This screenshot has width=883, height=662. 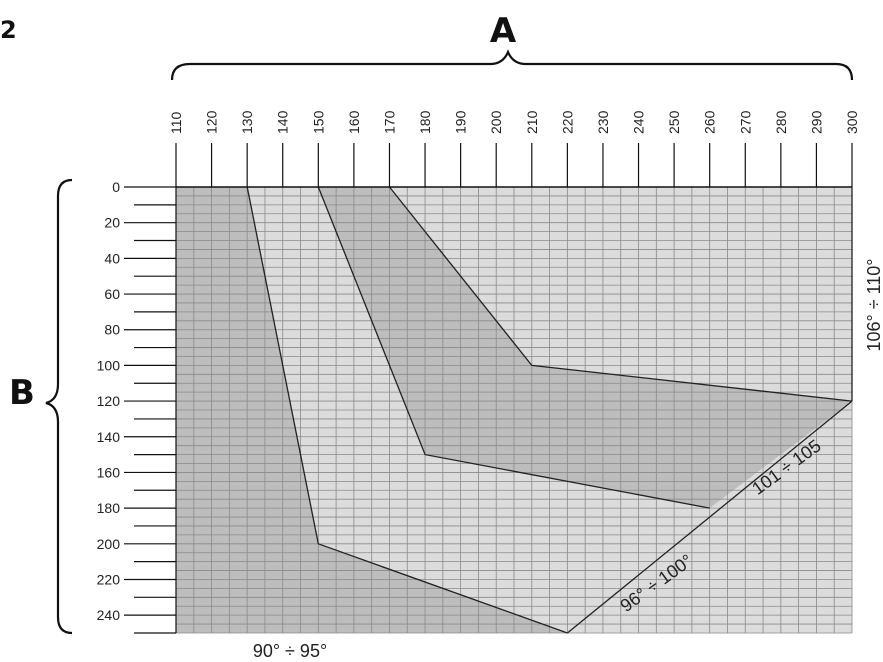 What do you see at coordinates (674, 122) in the screenshot?
I see `x-tick-label: 250` at bounding box center [674, 122].